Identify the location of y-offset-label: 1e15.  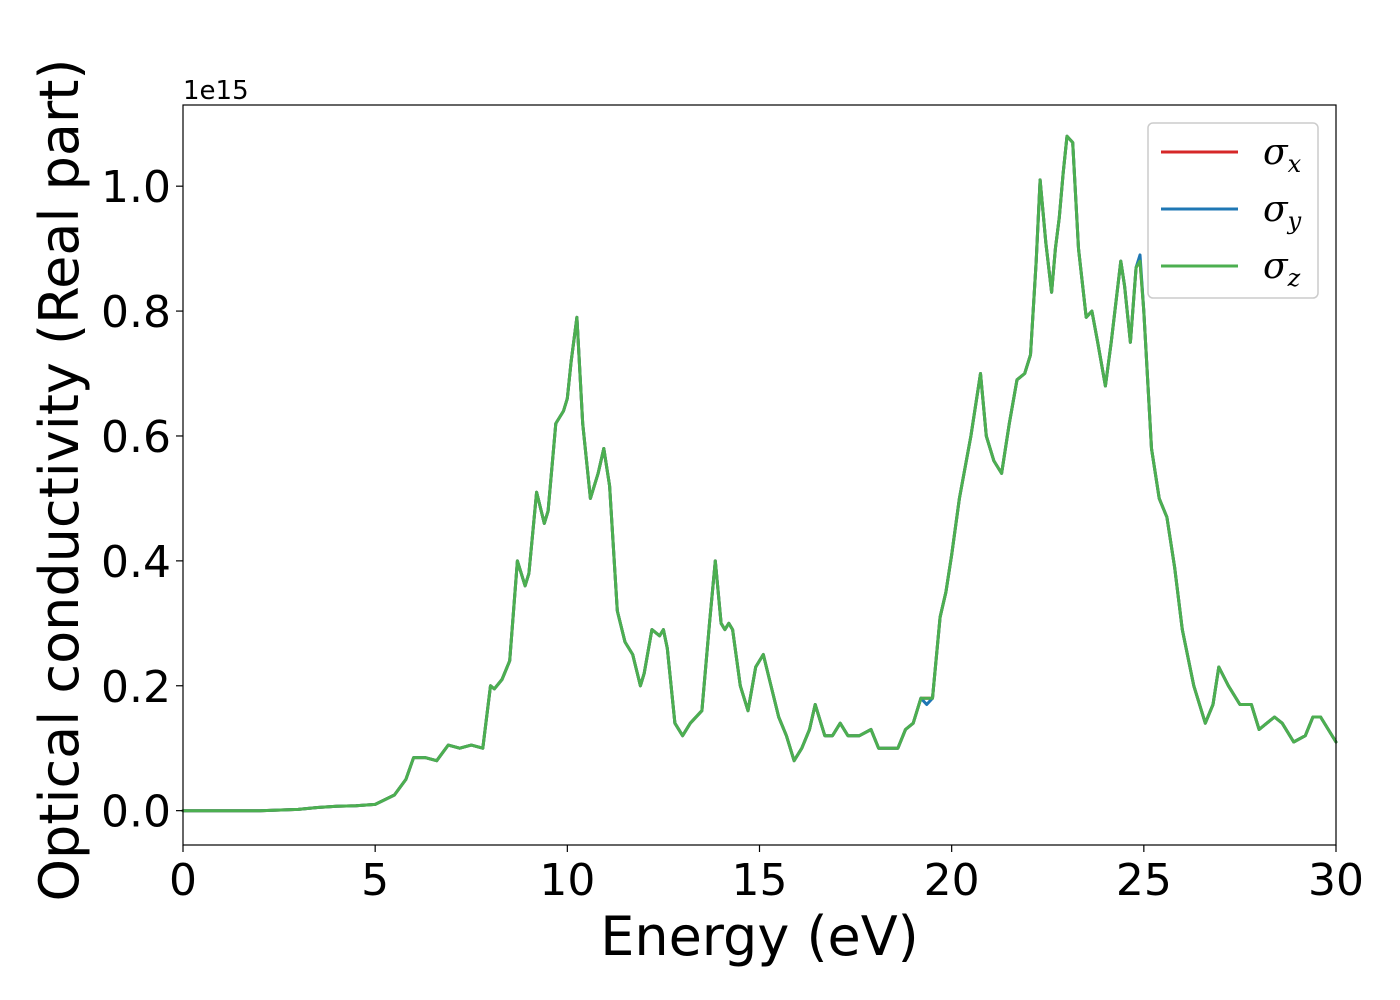
(216, 91).